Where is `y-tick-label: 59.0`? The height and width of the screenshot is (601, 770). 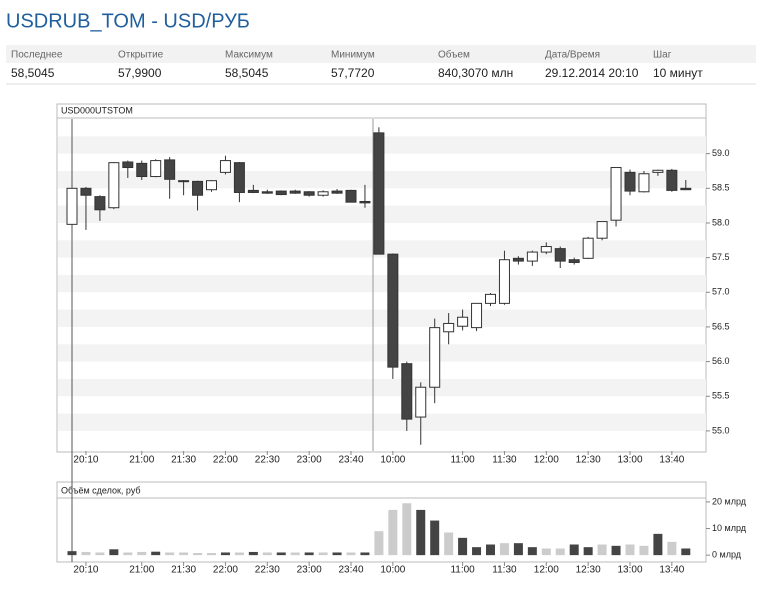 y-tick-label: 59.0 is located at coordinates (721, 153).